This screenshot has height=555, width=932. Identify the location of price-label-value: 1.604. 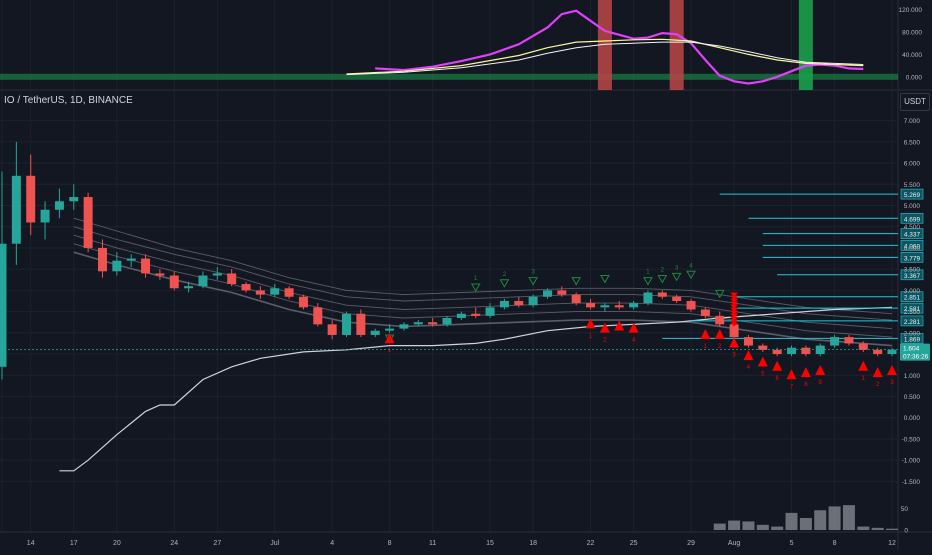
(911, 349).